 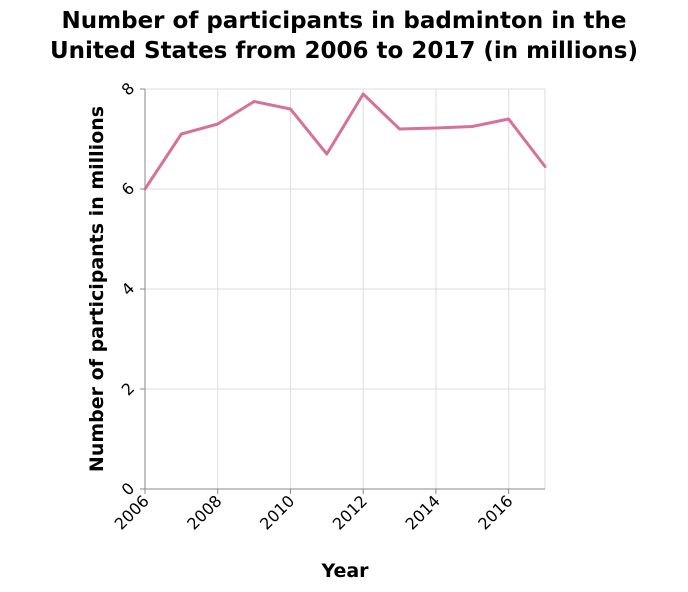 I want to click on x-tick-label: 2016, so click(x=495, y=512).